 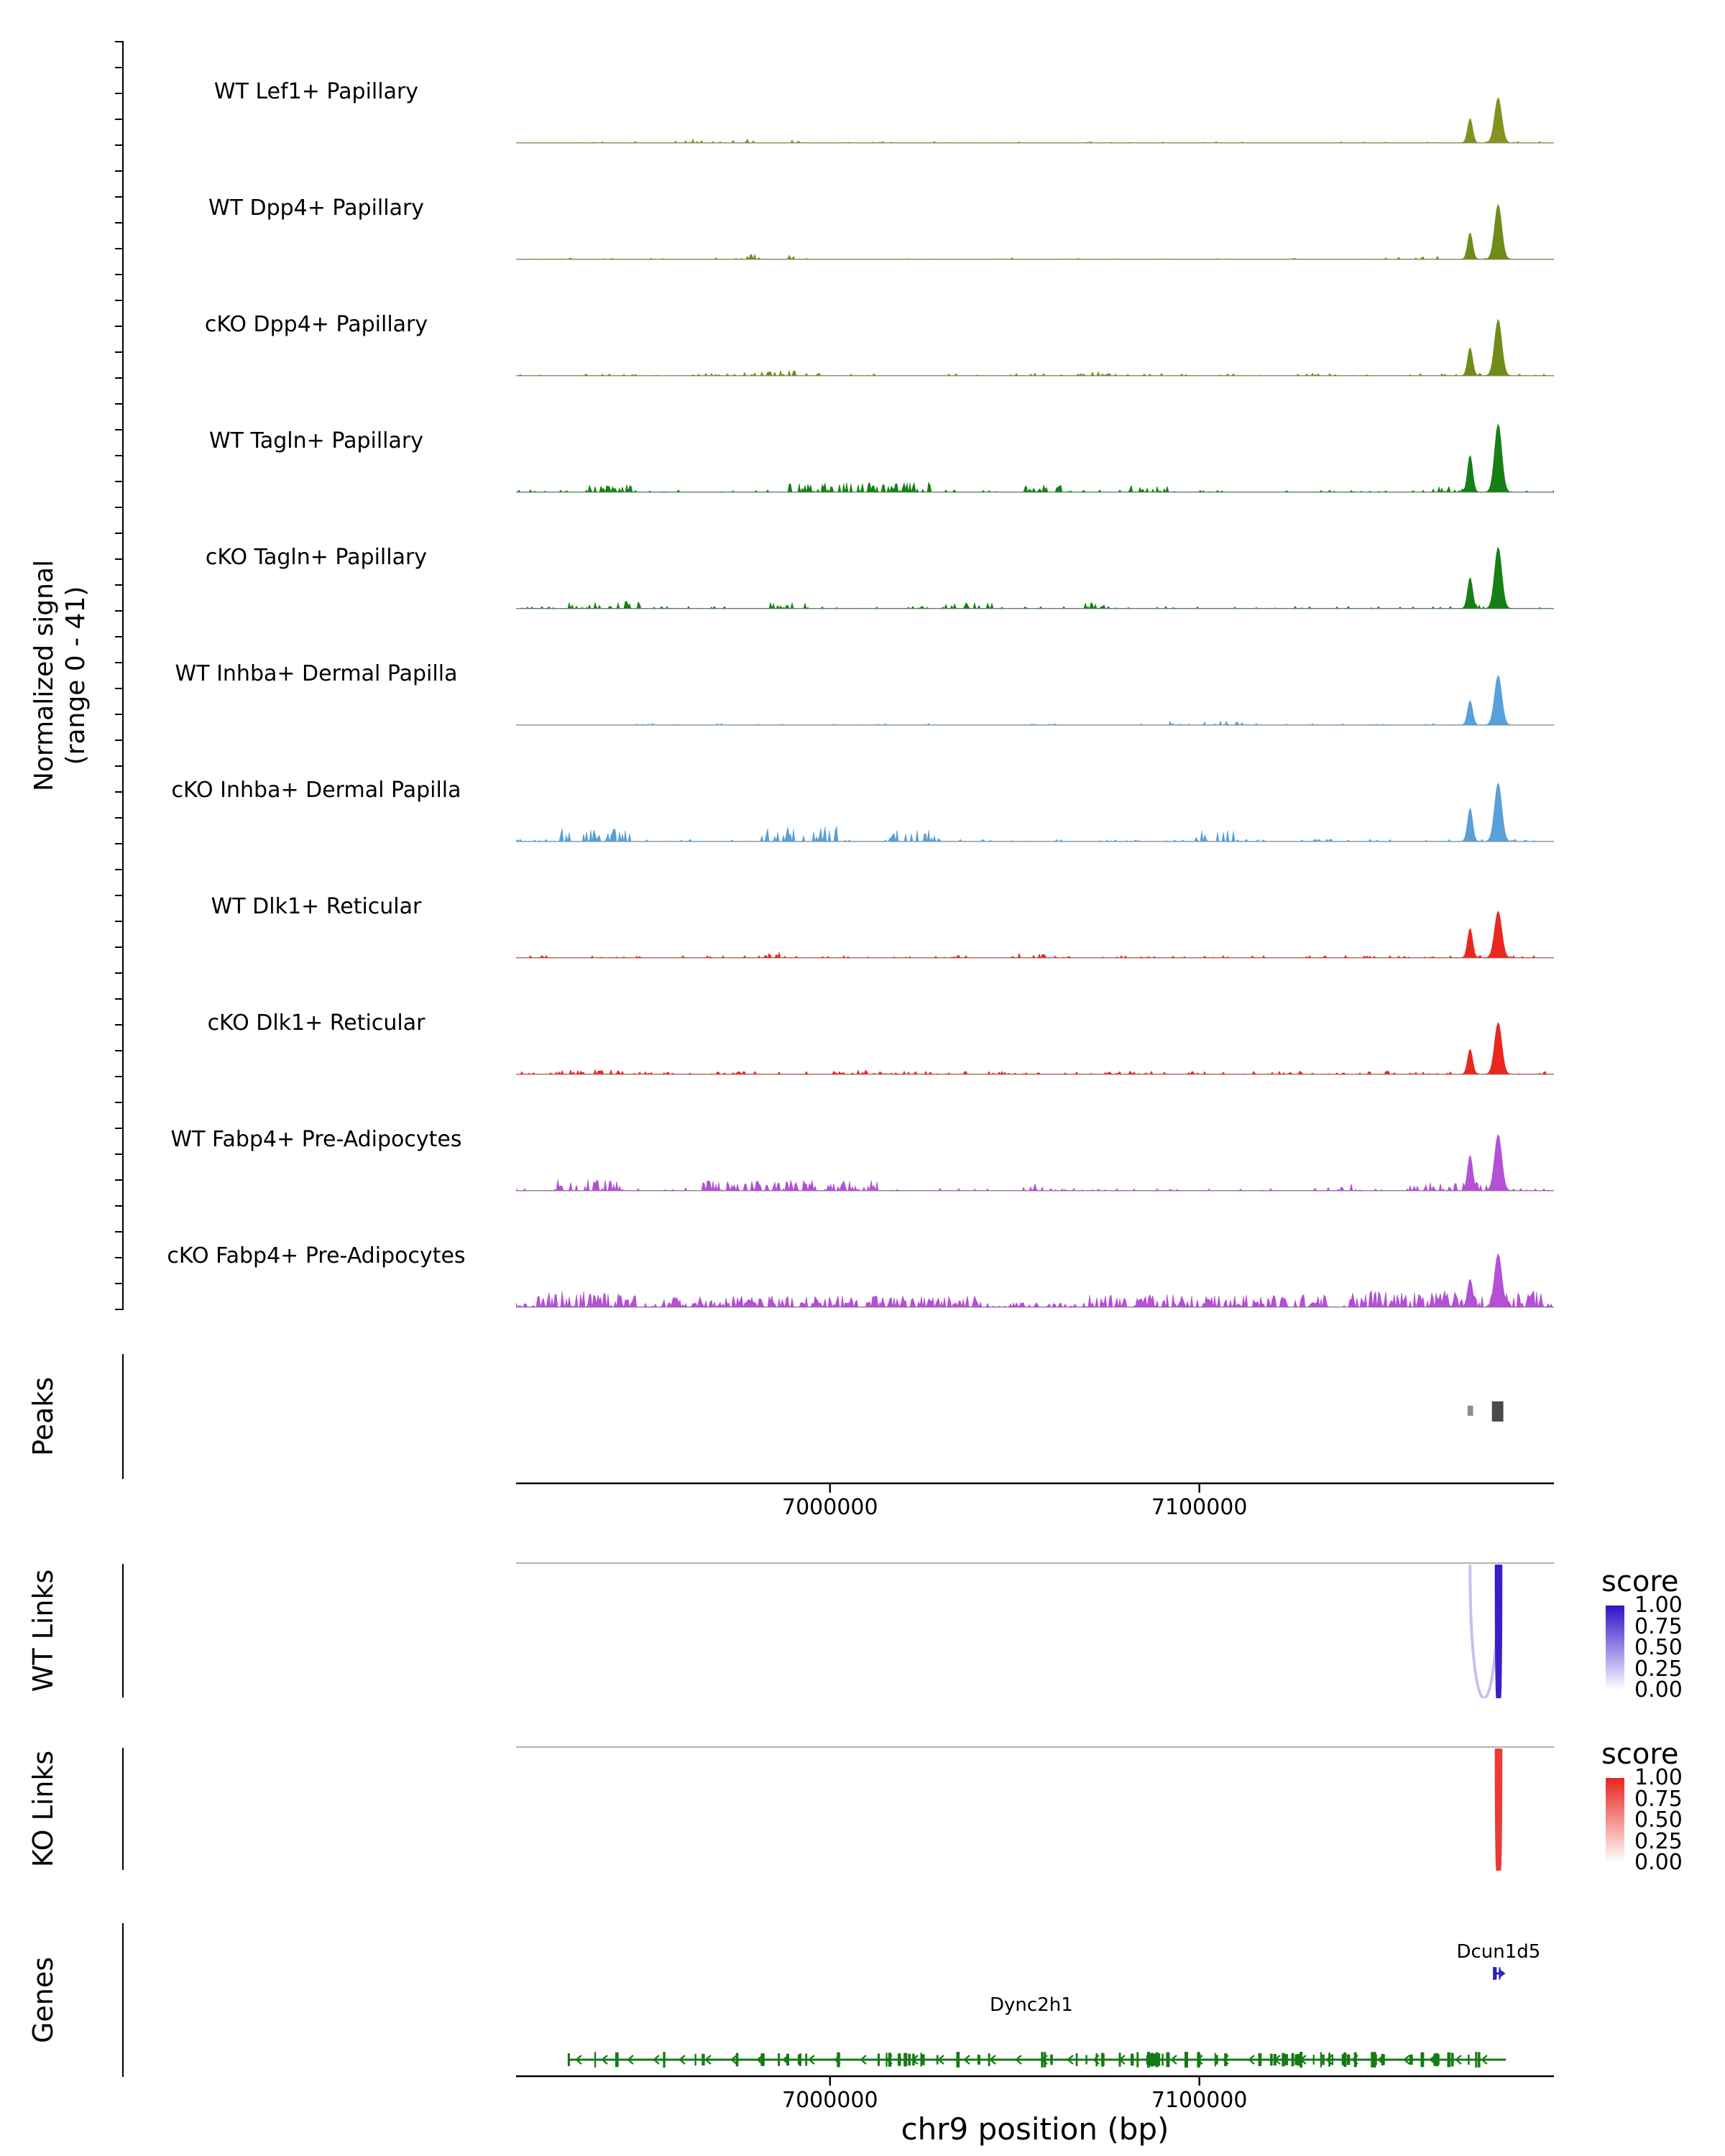 What do you see at coordinates (43, 1809) in the screenshot?
I see `ko-links-section-label: KO Links` at bounding box center [43, 1809].